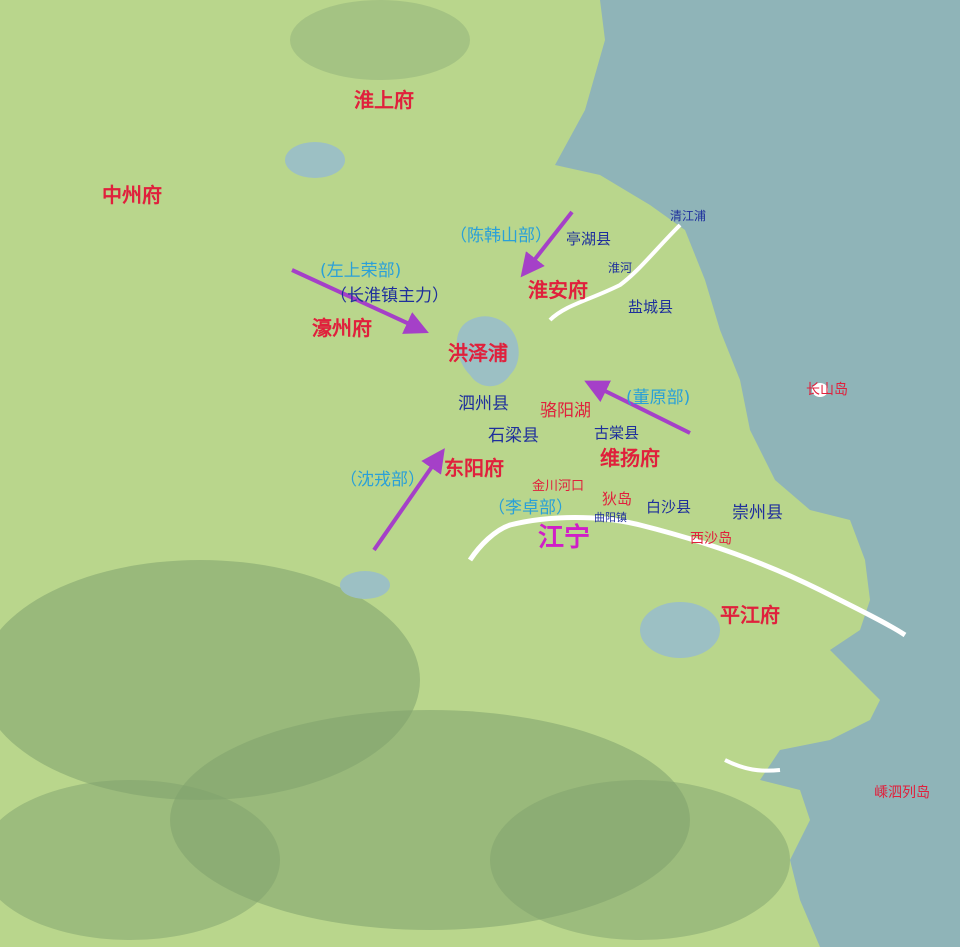  What do you see at coordinates (483, 404) in the screenshot?
I see `label-sizhou: 泗州县` at bounding box center [483, 404].